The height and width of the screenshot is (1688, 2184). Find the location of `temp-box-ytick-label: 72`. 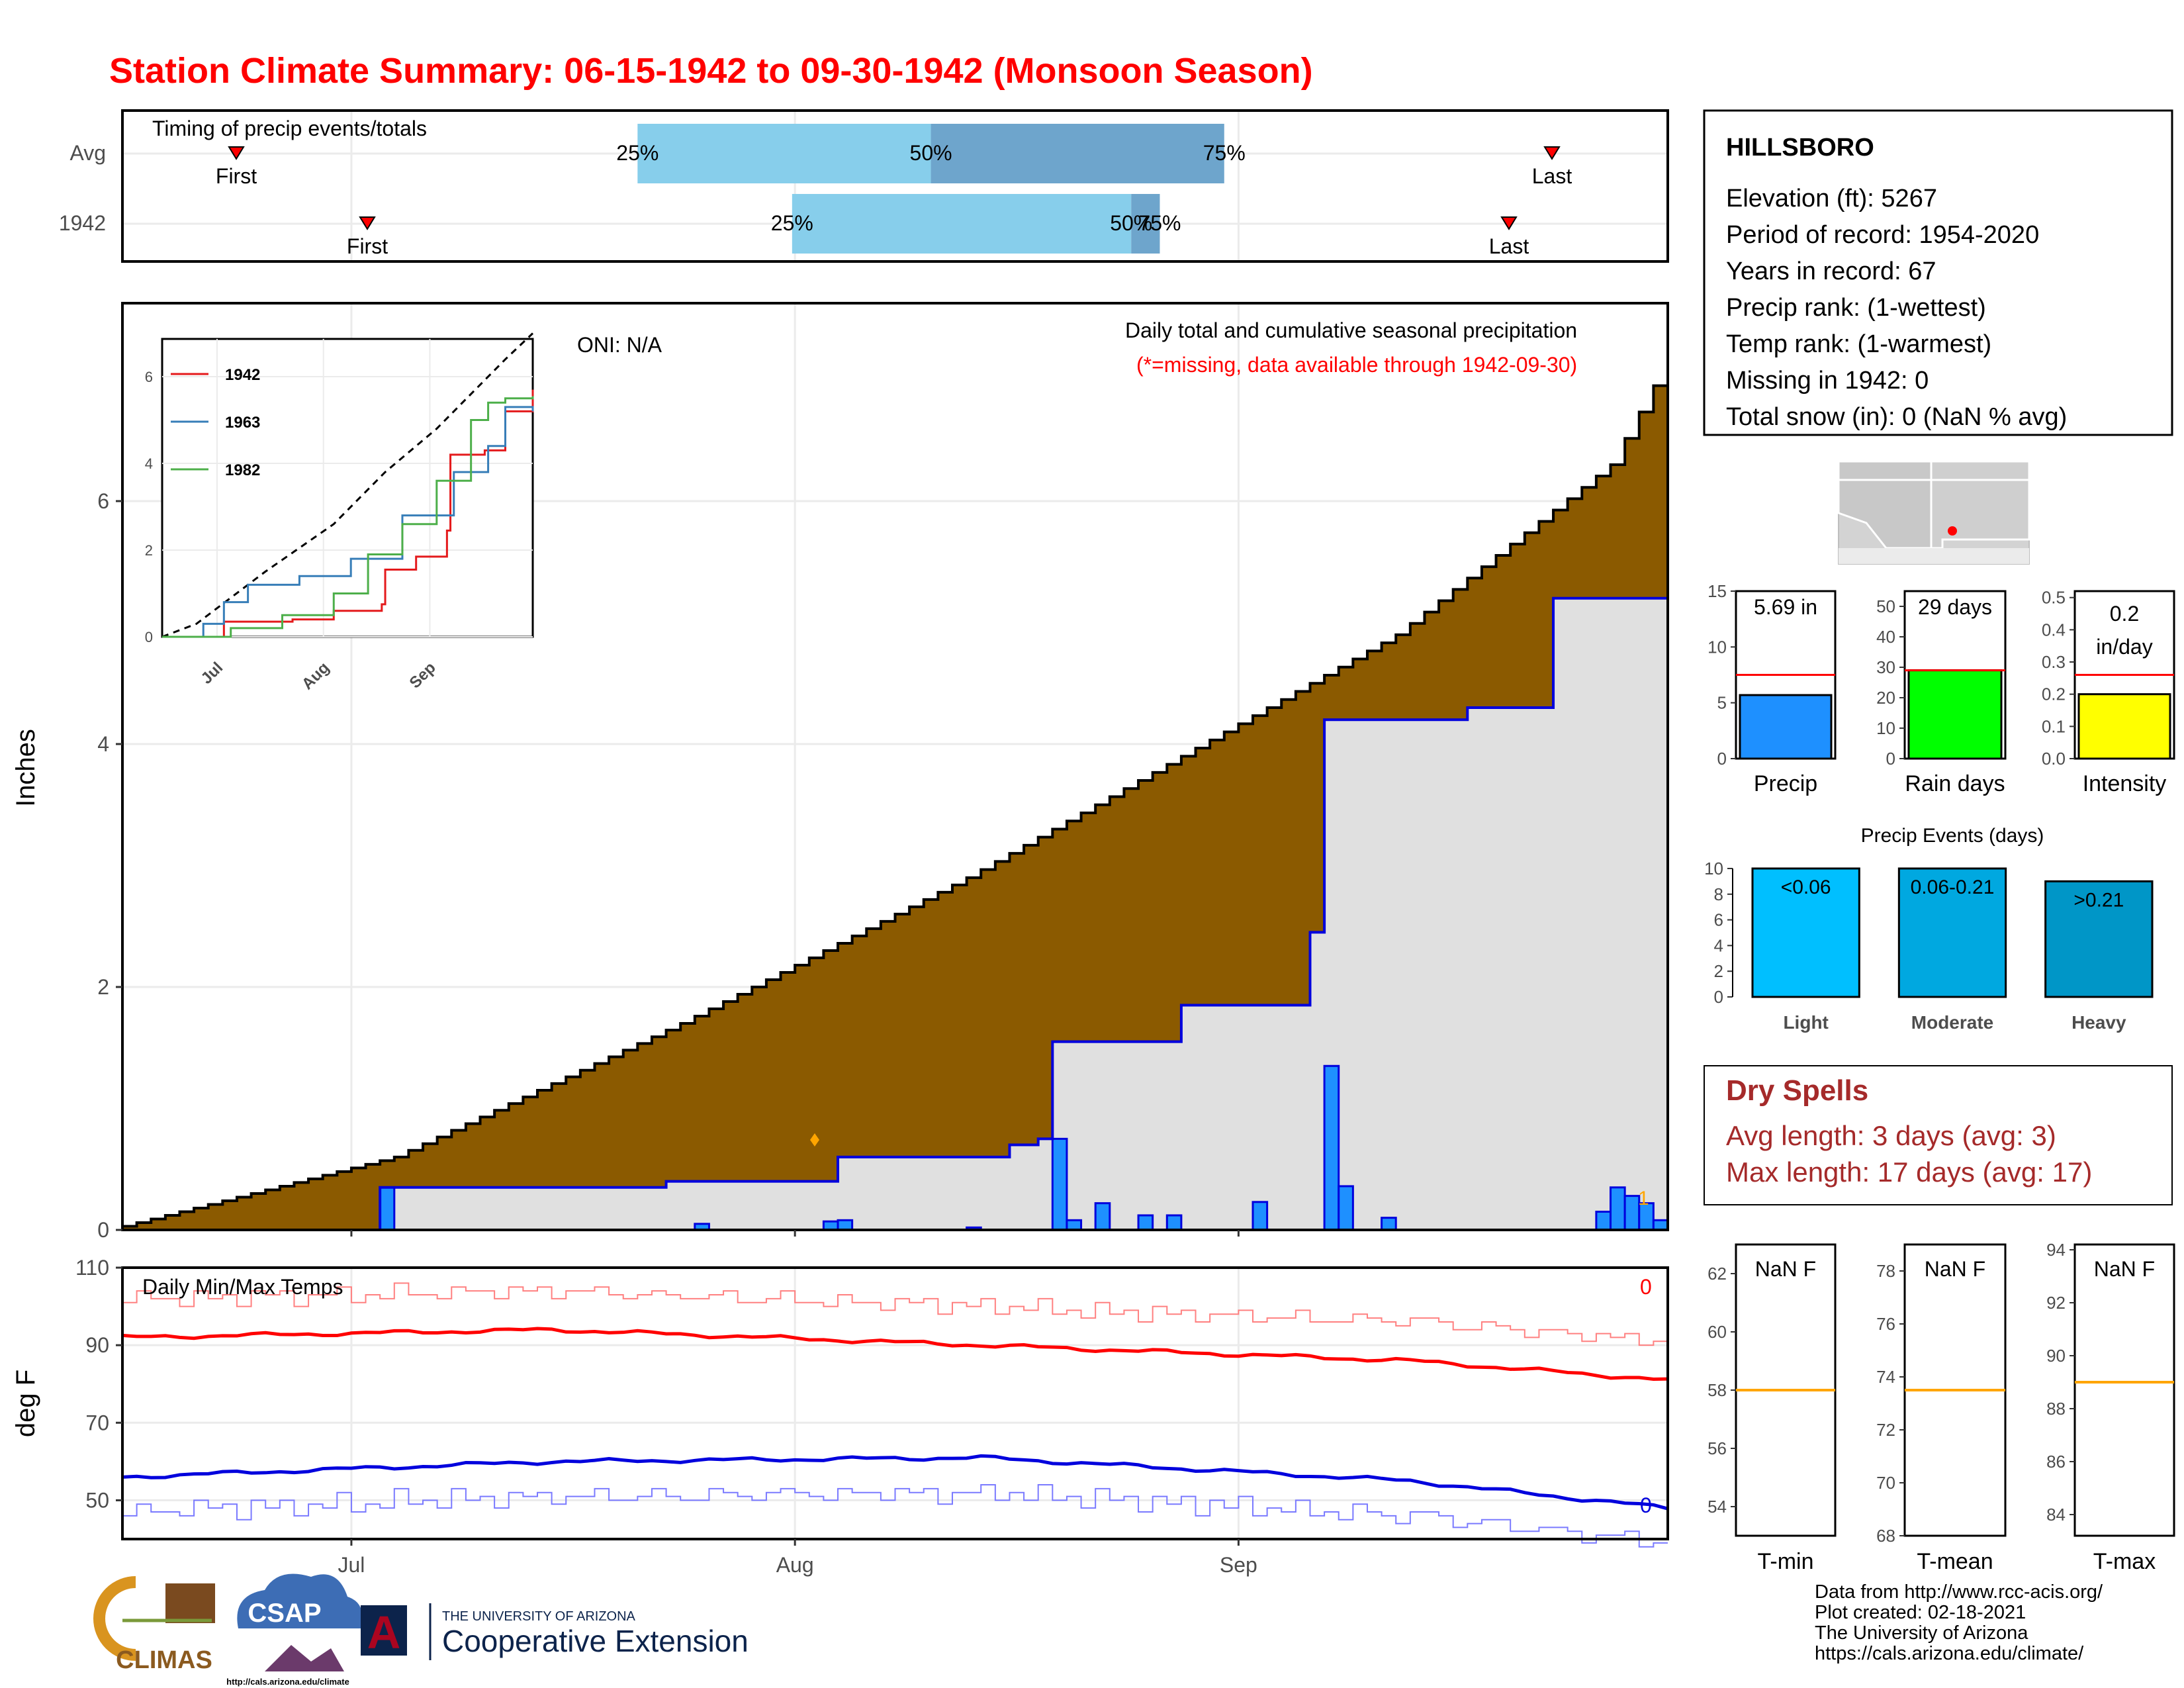

temp-box-ytick-label: 72 is located at coordinates (1885, 1430).